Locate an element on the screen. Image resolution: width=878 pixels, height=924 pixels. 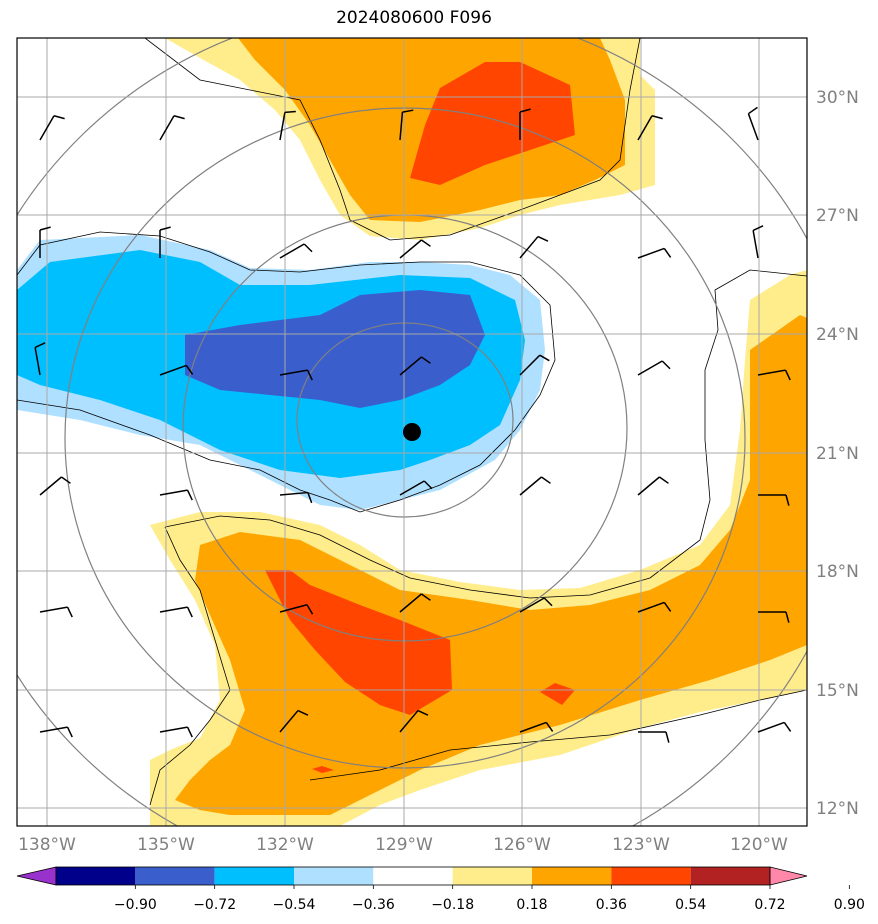
lat-tick-label: 12°N is located at coordinates (837, 809).